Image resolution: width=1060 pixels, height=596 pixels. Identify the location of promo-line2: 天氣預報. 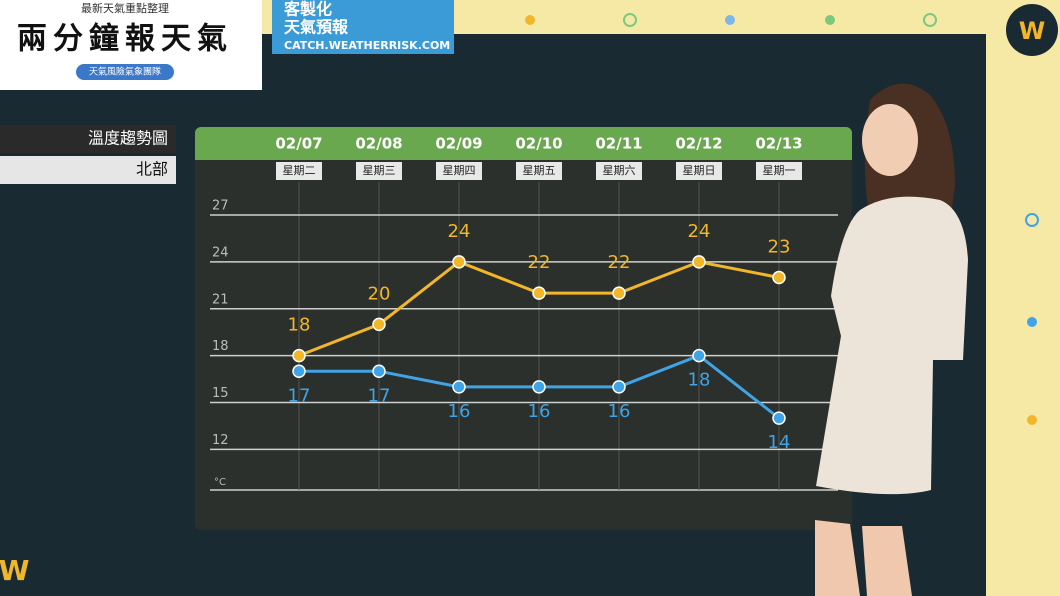
(316, 27).